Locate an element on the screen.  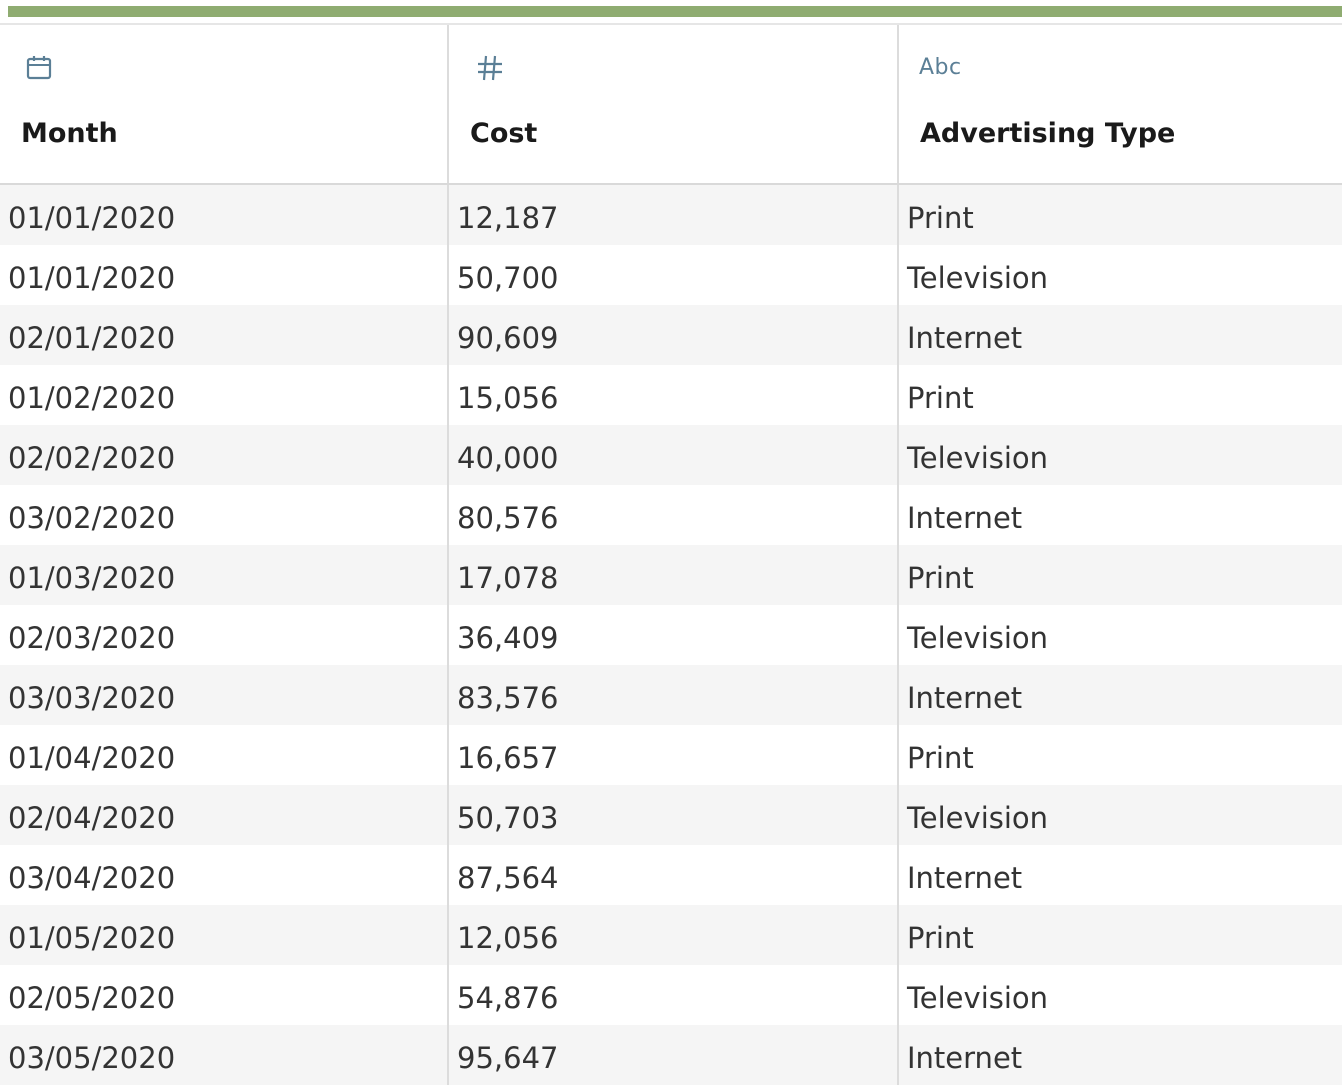
table-row: 01/02/2020 15,056 Print is located at coordinates (671, 395).